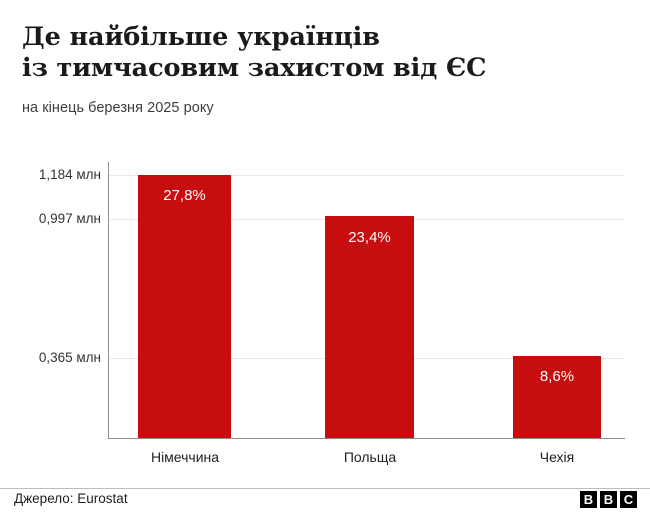 This screenshot has height=524, width=650. I want to click on y-tick-label-3: 0,365 млн, so click(69, 357).